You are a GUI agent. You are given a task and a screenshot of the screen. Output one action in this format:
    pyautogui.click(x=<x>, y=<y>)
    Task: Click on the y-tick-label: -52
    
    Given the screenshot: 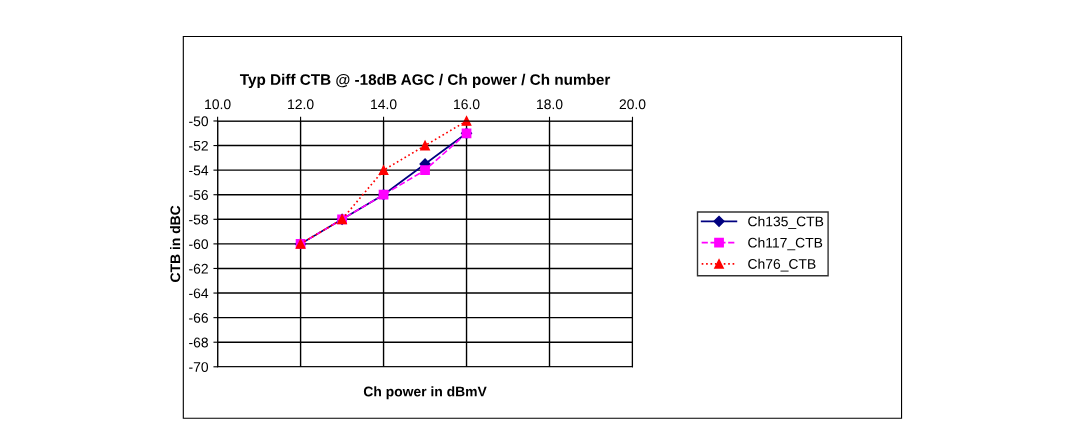 What is the action you would take?
    pyautogui.click(x=198, y=145)
    